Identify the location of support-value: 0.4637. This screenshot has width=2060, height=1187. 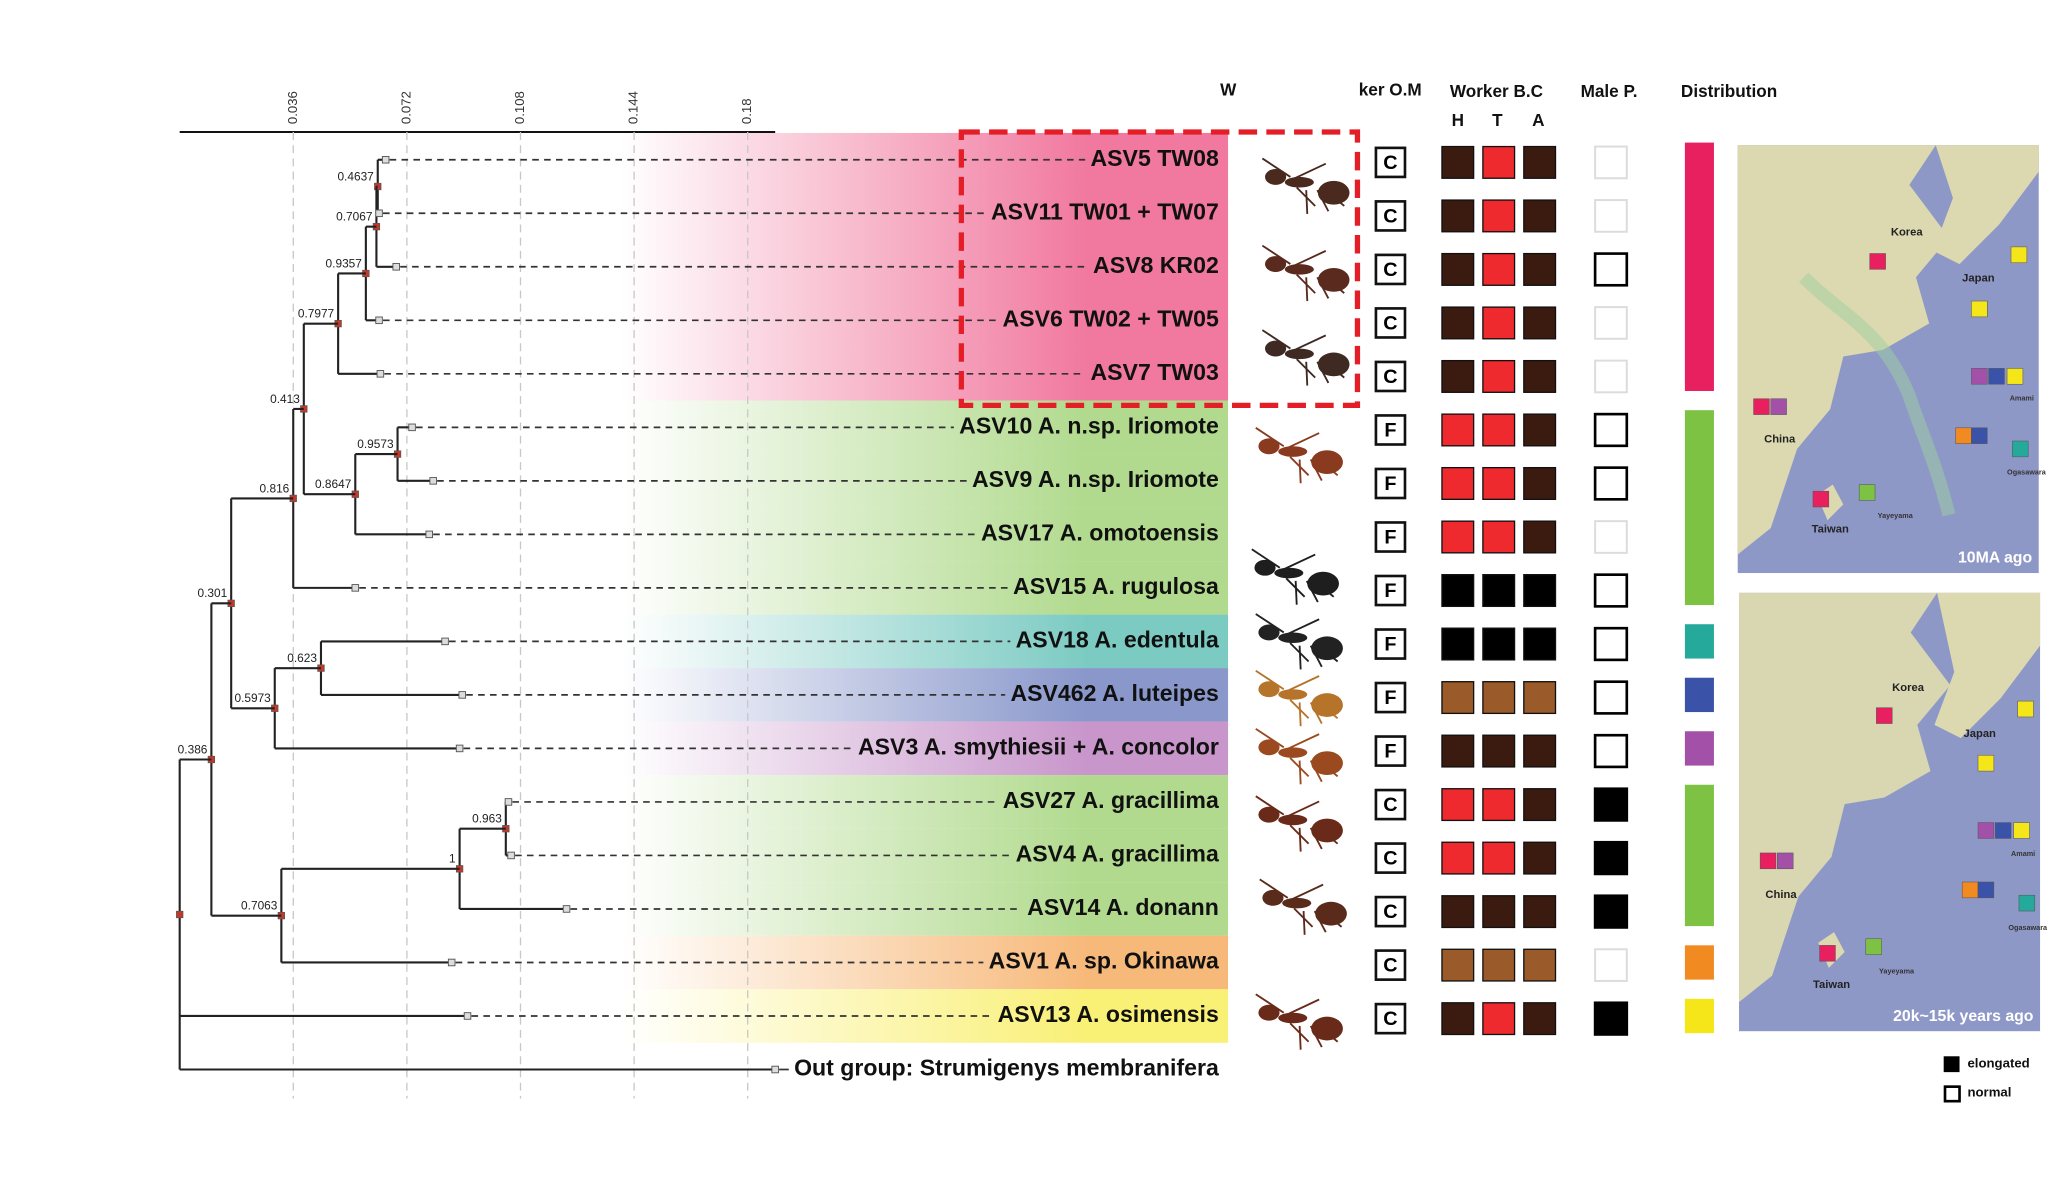
(355, 176).